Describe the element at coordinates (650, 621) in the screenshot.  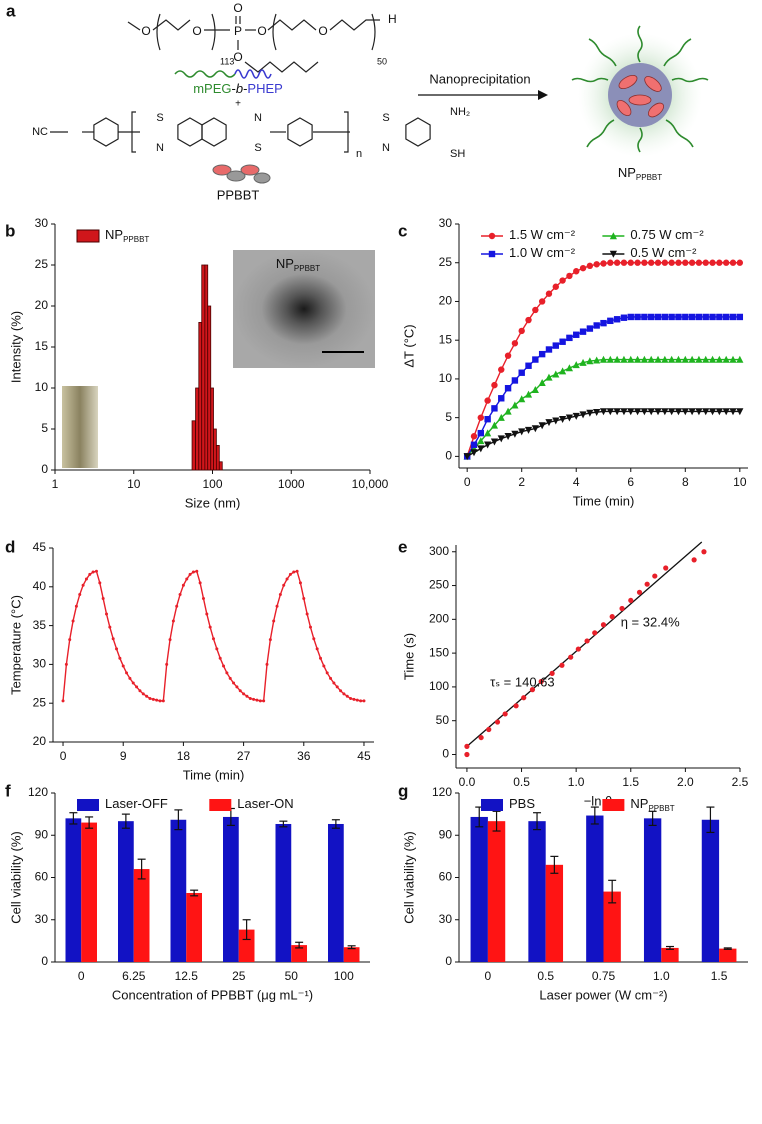
I see `annotation: η = 32.4%` at that location.